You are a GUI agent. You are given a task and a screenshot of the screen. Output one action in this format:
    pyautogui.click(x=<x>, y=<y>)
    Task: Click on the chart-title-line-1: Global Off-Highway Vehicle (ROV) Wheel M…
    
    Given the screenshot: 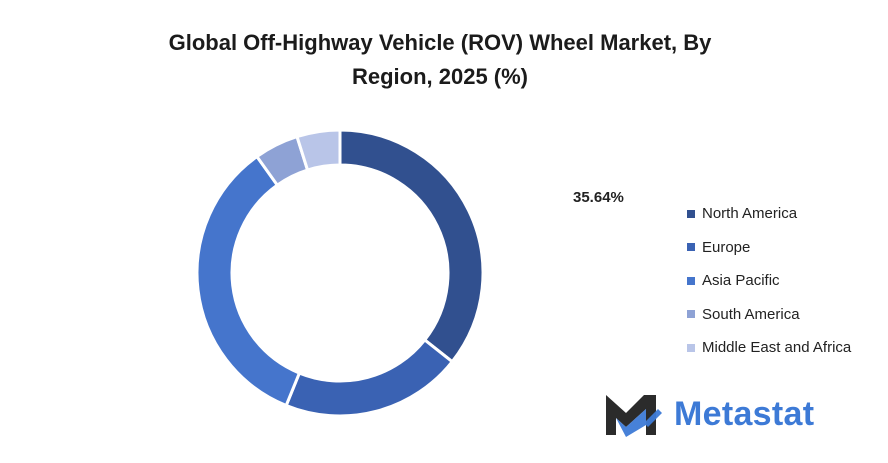 What is the action you would take?
    pyautogui.click(x=440, y=42)
    